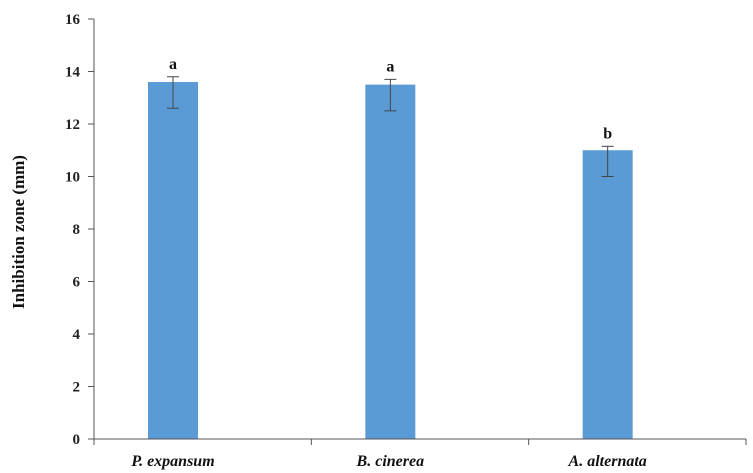 The image size is (753, 473). I want to click on x-axis: P. expansum B. cinerea A. alternata, so click(420, 454).